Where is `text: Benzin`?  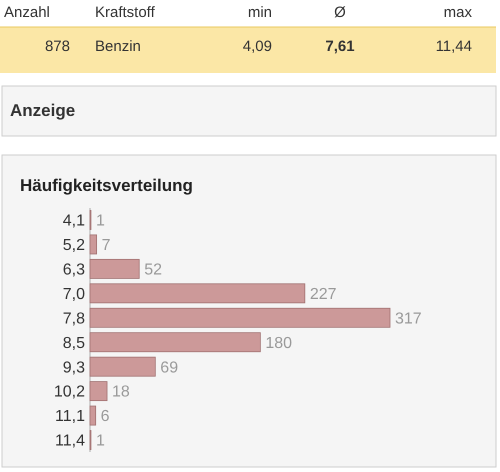
text: Benzin is located at coordinates (118, 46).